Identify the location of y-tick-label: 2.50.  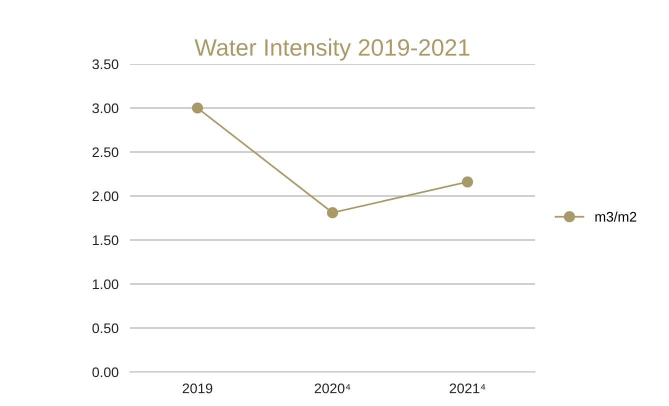
(105, 152).